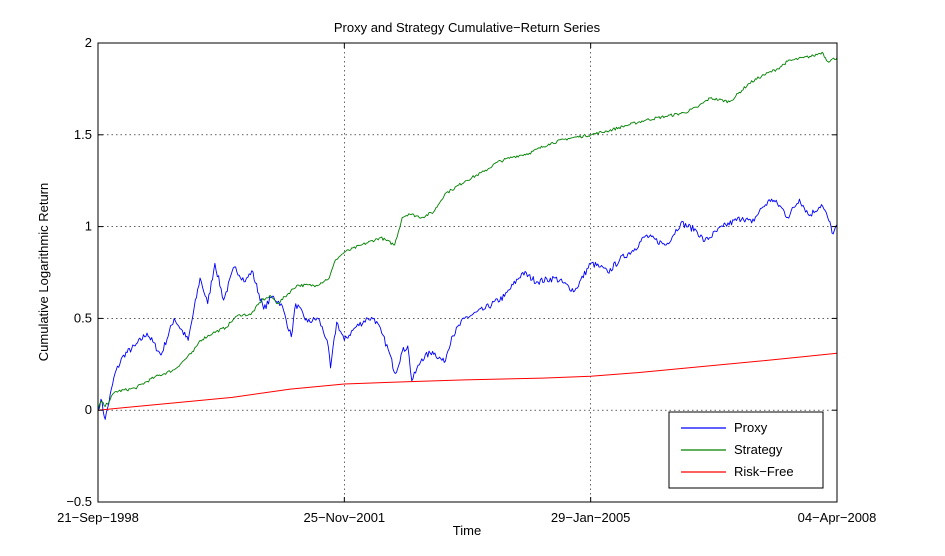 This screenshot has width=945, height=556. What do you see at coordinates (43, 272) in the screenshot?
I see `y-axis-label: Cumulative Logarithmic Return` at bounding box center [43, 272].